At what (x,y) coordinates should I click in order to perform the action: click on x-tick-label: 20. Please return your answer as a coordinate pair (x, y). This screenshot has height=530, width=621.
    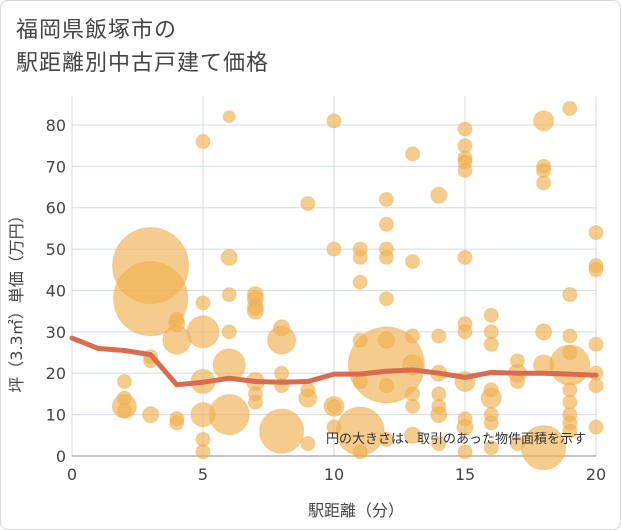
    Looking at the image, I should click on (596, 474).